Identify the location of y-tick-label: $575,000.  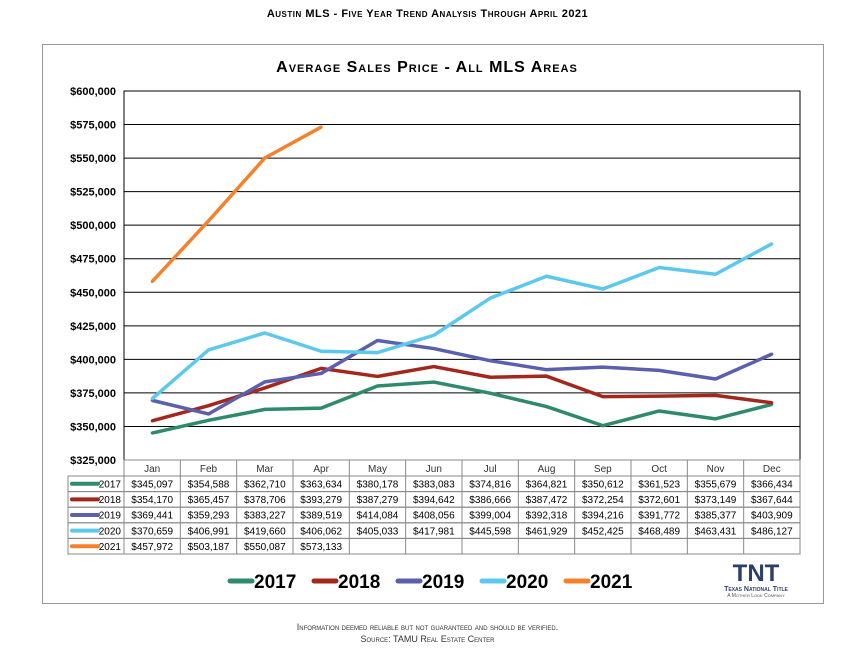
(93, 126).